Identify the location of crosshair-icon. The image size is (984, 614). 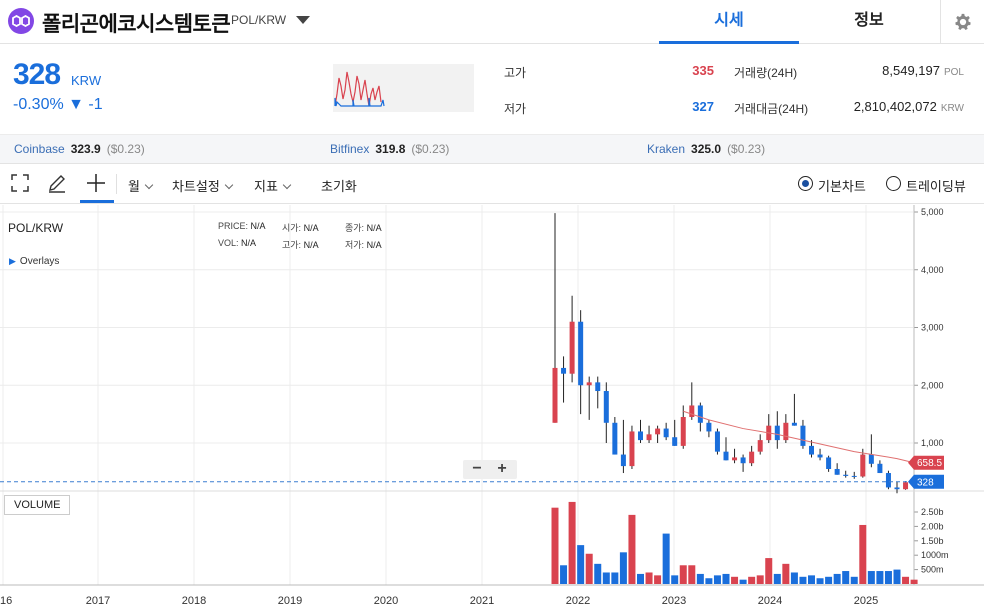
(97, 184).